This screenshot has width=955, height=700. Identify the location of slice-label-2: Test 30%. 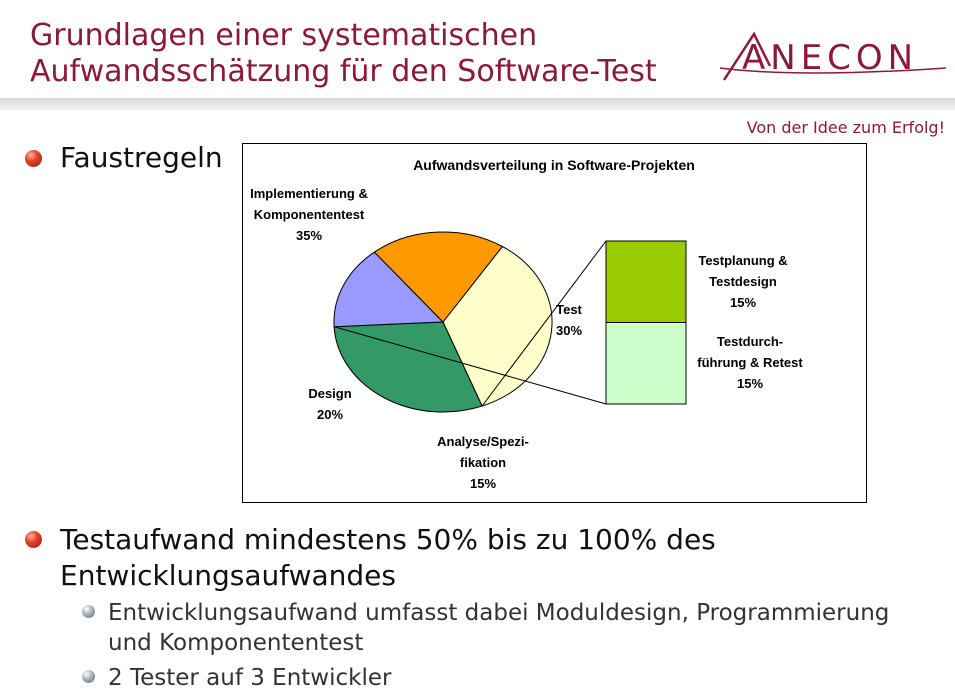
(569, 320).